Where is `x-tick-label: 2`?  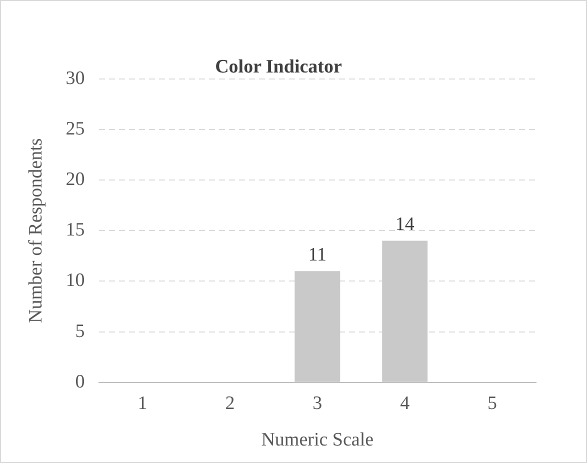
x-tick-label: 2 is located at coordinates (230, 403).